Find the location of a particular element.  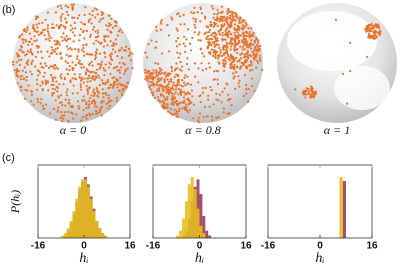

x-tick-label: 0 is located at coordinates (320, 246).